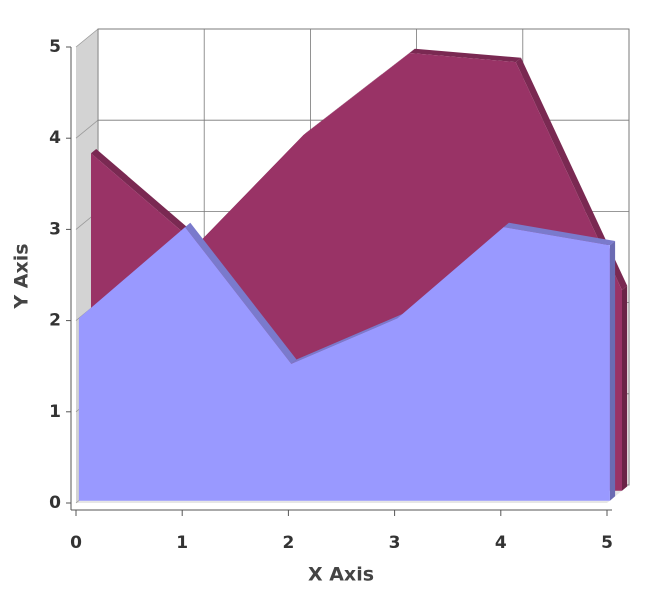 The image size is (650, 600). I want to click on y-axis-title: Y Axis, so click(22, 276).